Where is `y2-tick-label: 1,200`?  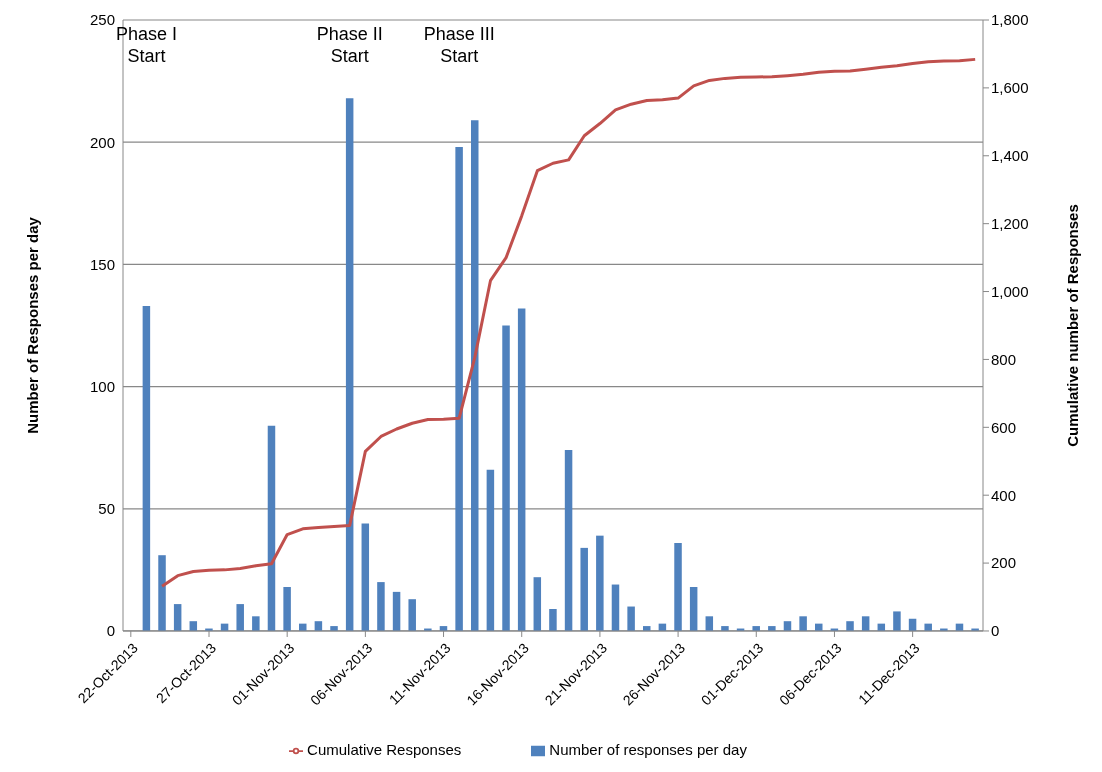 y2-tick-label: 1,200 is located at coordinates (1010, 223).